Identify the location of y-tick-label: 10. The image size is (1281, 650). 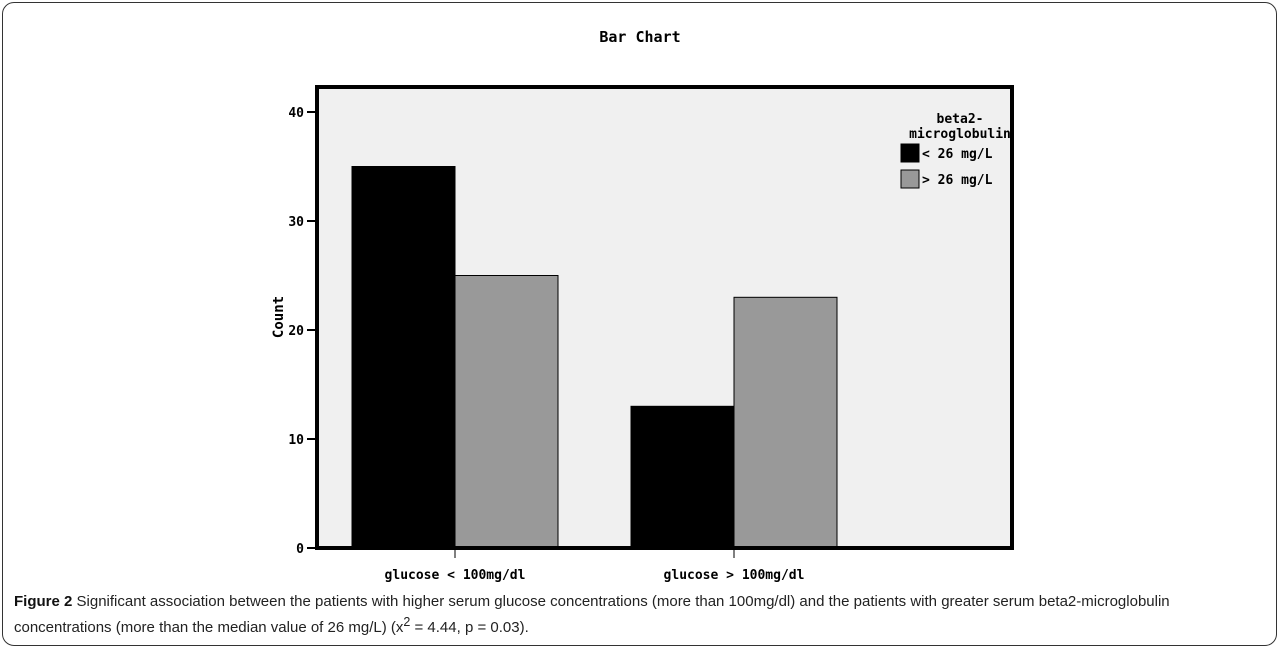
(296, 440).